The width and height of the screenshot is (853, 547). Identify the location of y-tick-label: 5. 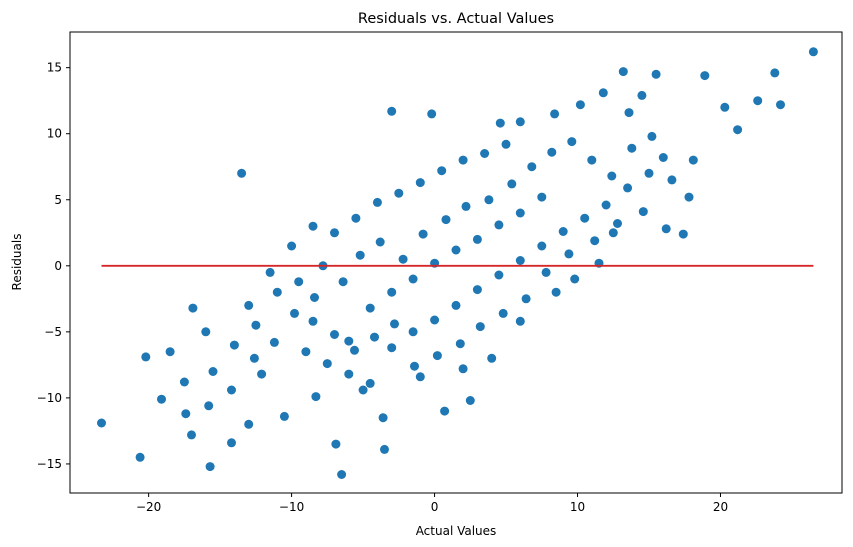
(58, 200).